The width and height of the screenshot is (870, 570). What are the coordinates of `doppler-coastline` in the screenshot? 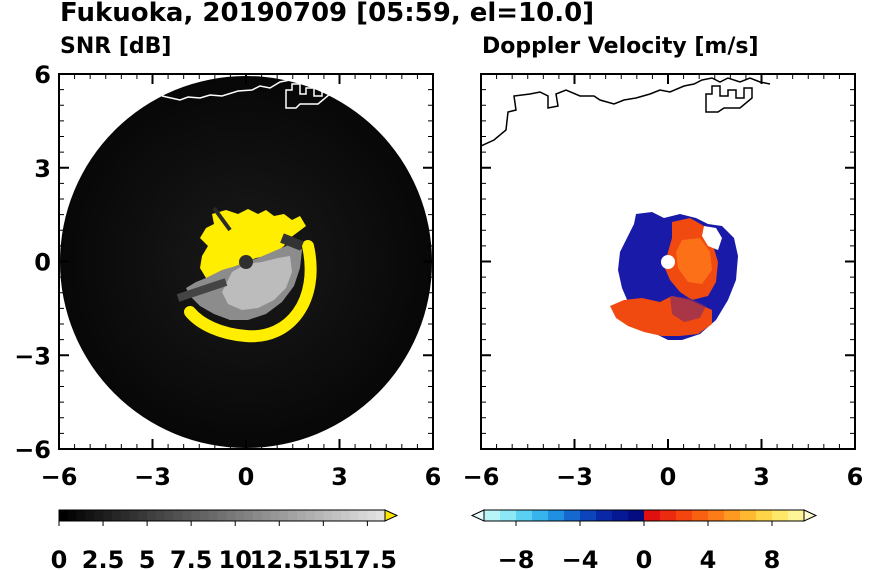 It's located at (626, 112).